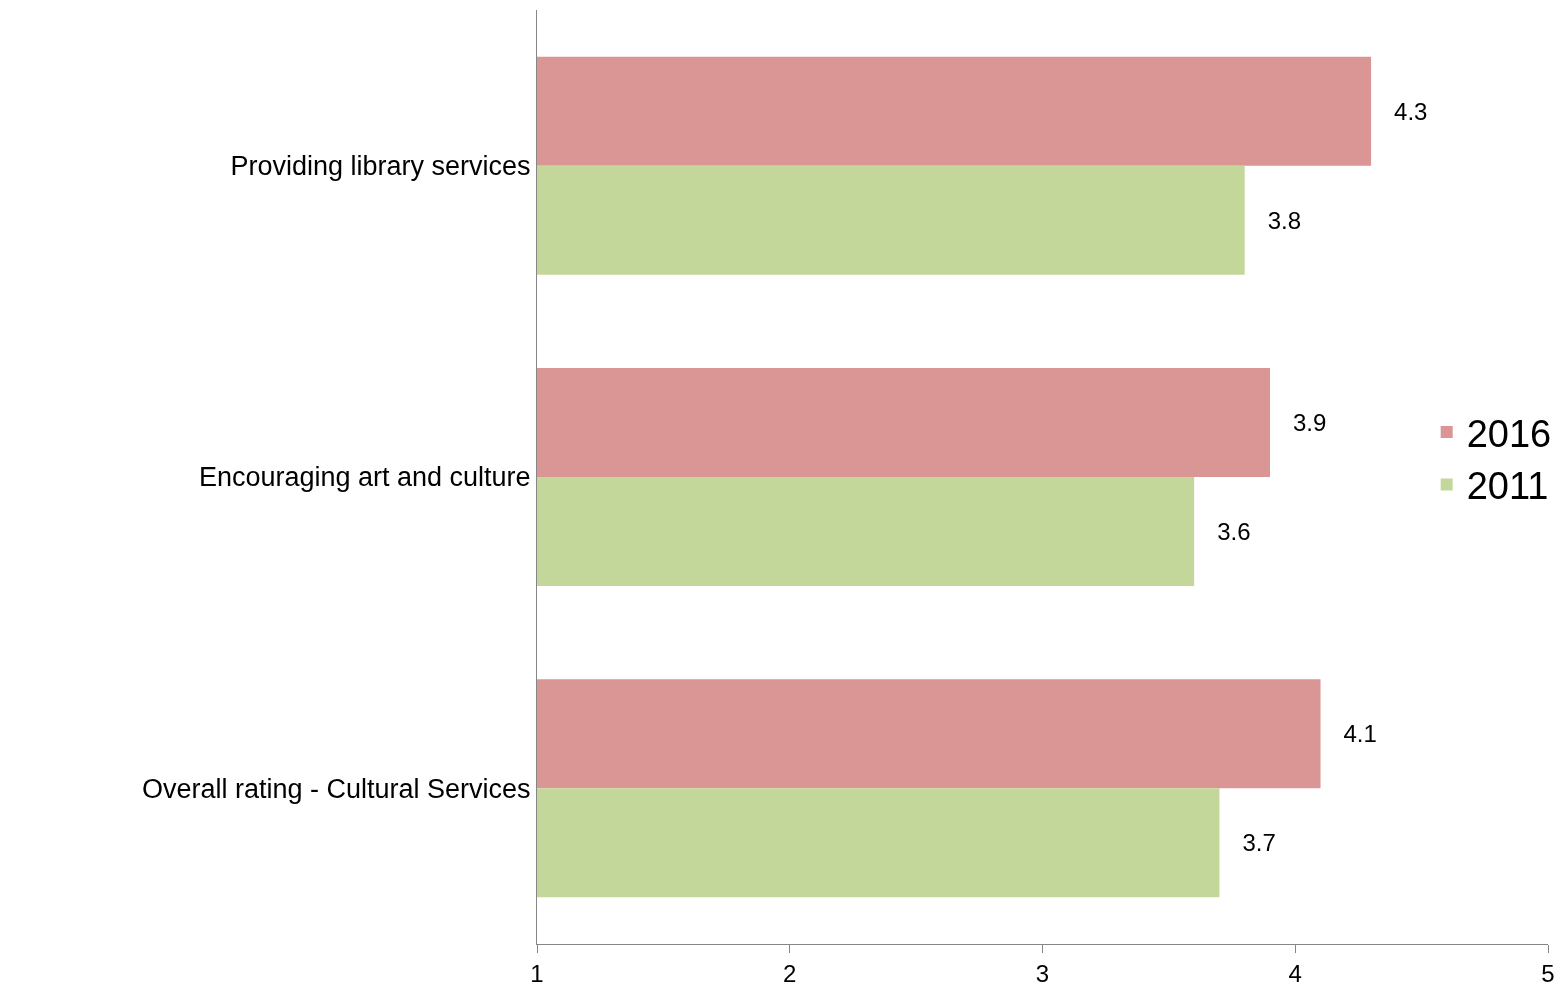 The width and height of the screenshot is (1567, 1002). Describe the element at coordinates (1509, 433) in the screenshot. I see `legend-label: 2016` at that location.